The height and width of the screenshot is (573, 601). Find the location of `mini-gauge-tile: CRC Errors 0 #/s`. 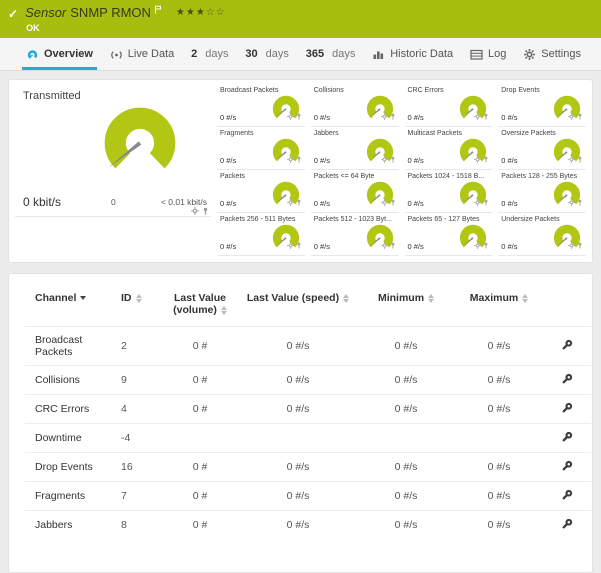

mini-gauge-tile: CRC Errors 0 #/s is located at coordinates (448, 105).